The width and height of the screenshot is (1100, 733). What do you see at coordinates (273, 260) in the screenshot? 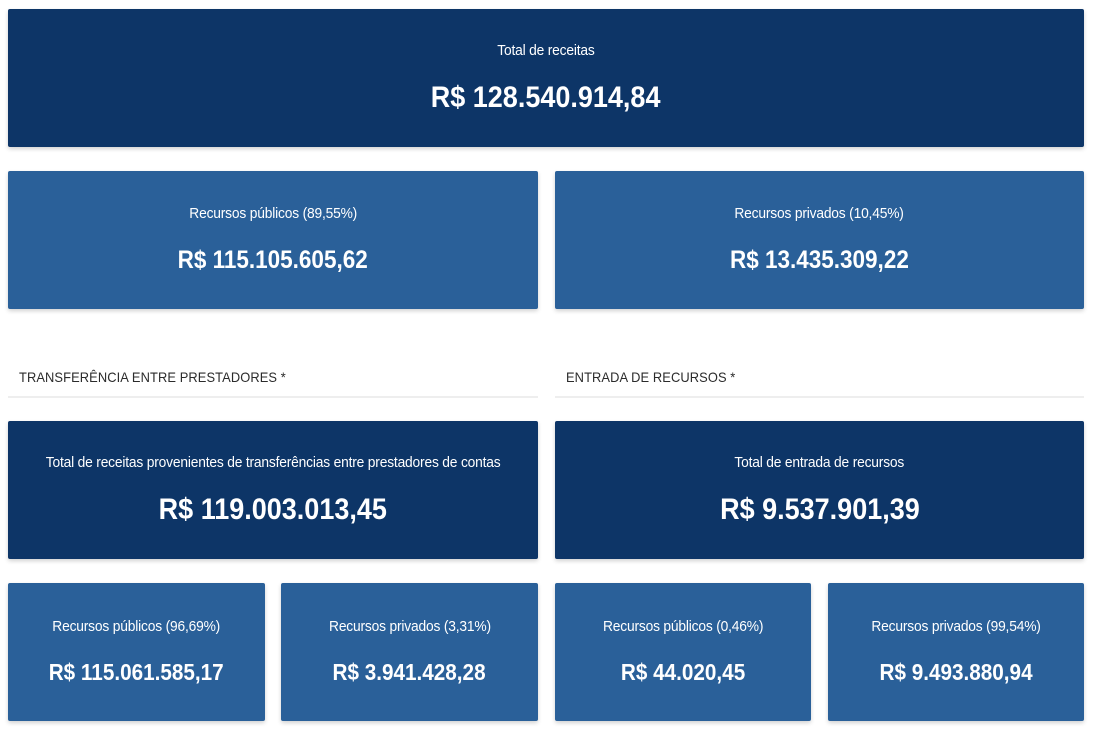
I see `summary-public-value: R$ 115.105.605,62` at bounding box center [273, 260].